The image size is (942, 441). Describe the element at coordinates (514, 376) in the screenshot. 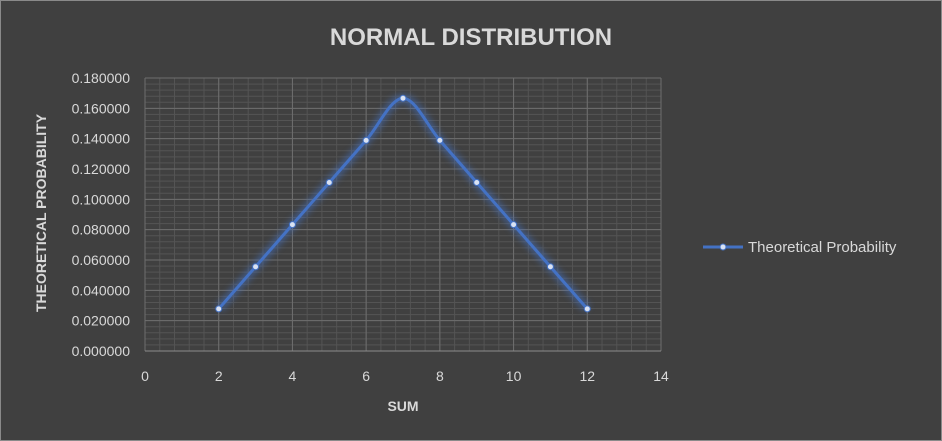

I see `x-tick-label: 10` at that location.